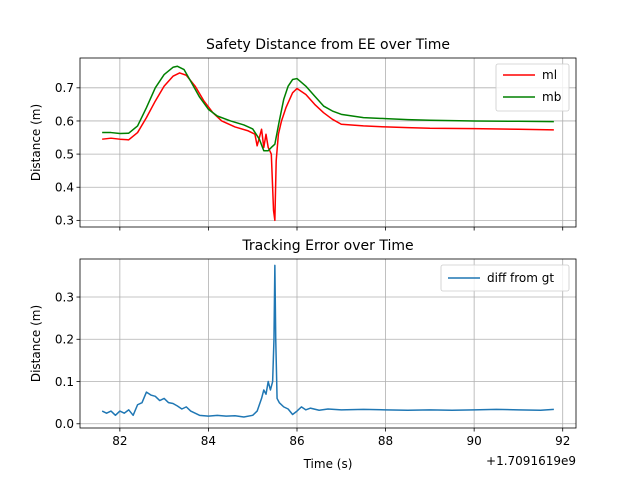 This screenshot has width=640, height=480. Describe the element at coordinates (532, 87) in the screenshot. I see `legend: ml mb` at that location.